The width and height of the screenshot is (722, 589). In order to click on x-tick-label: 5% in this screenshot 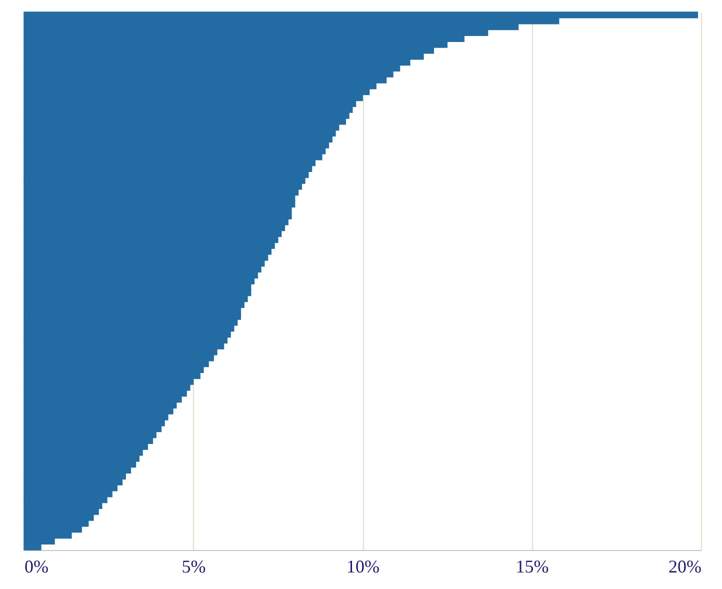, I will do `click(194, 566)`.